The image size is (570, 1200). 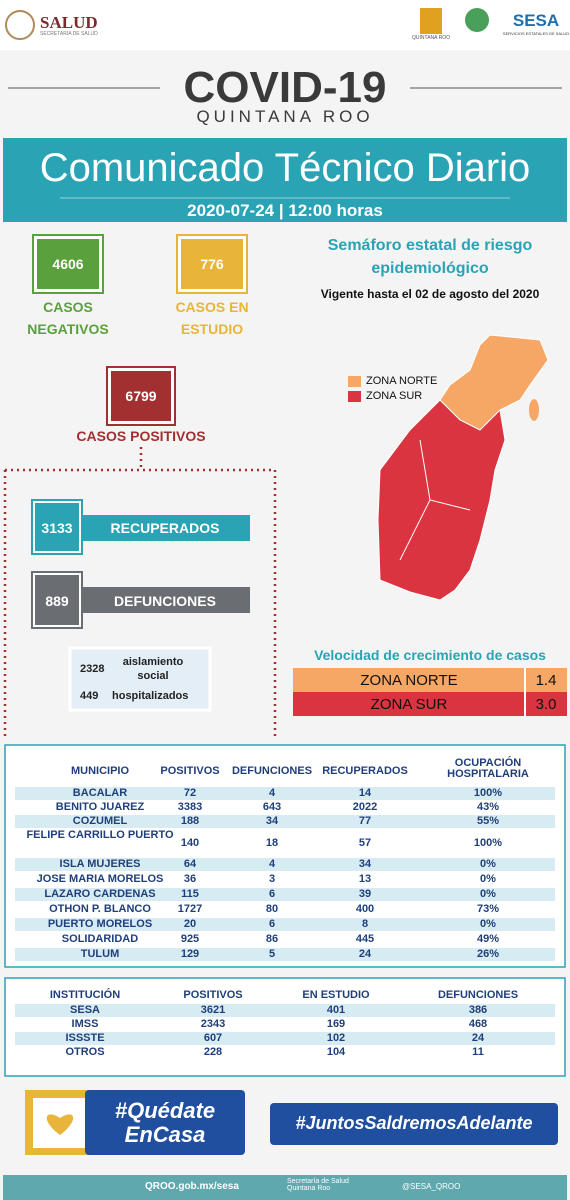 What do you see at coordinates (153, 662) in the screenshot?
I see `stat-label: aislamiento` at bounding box center [153, 662].